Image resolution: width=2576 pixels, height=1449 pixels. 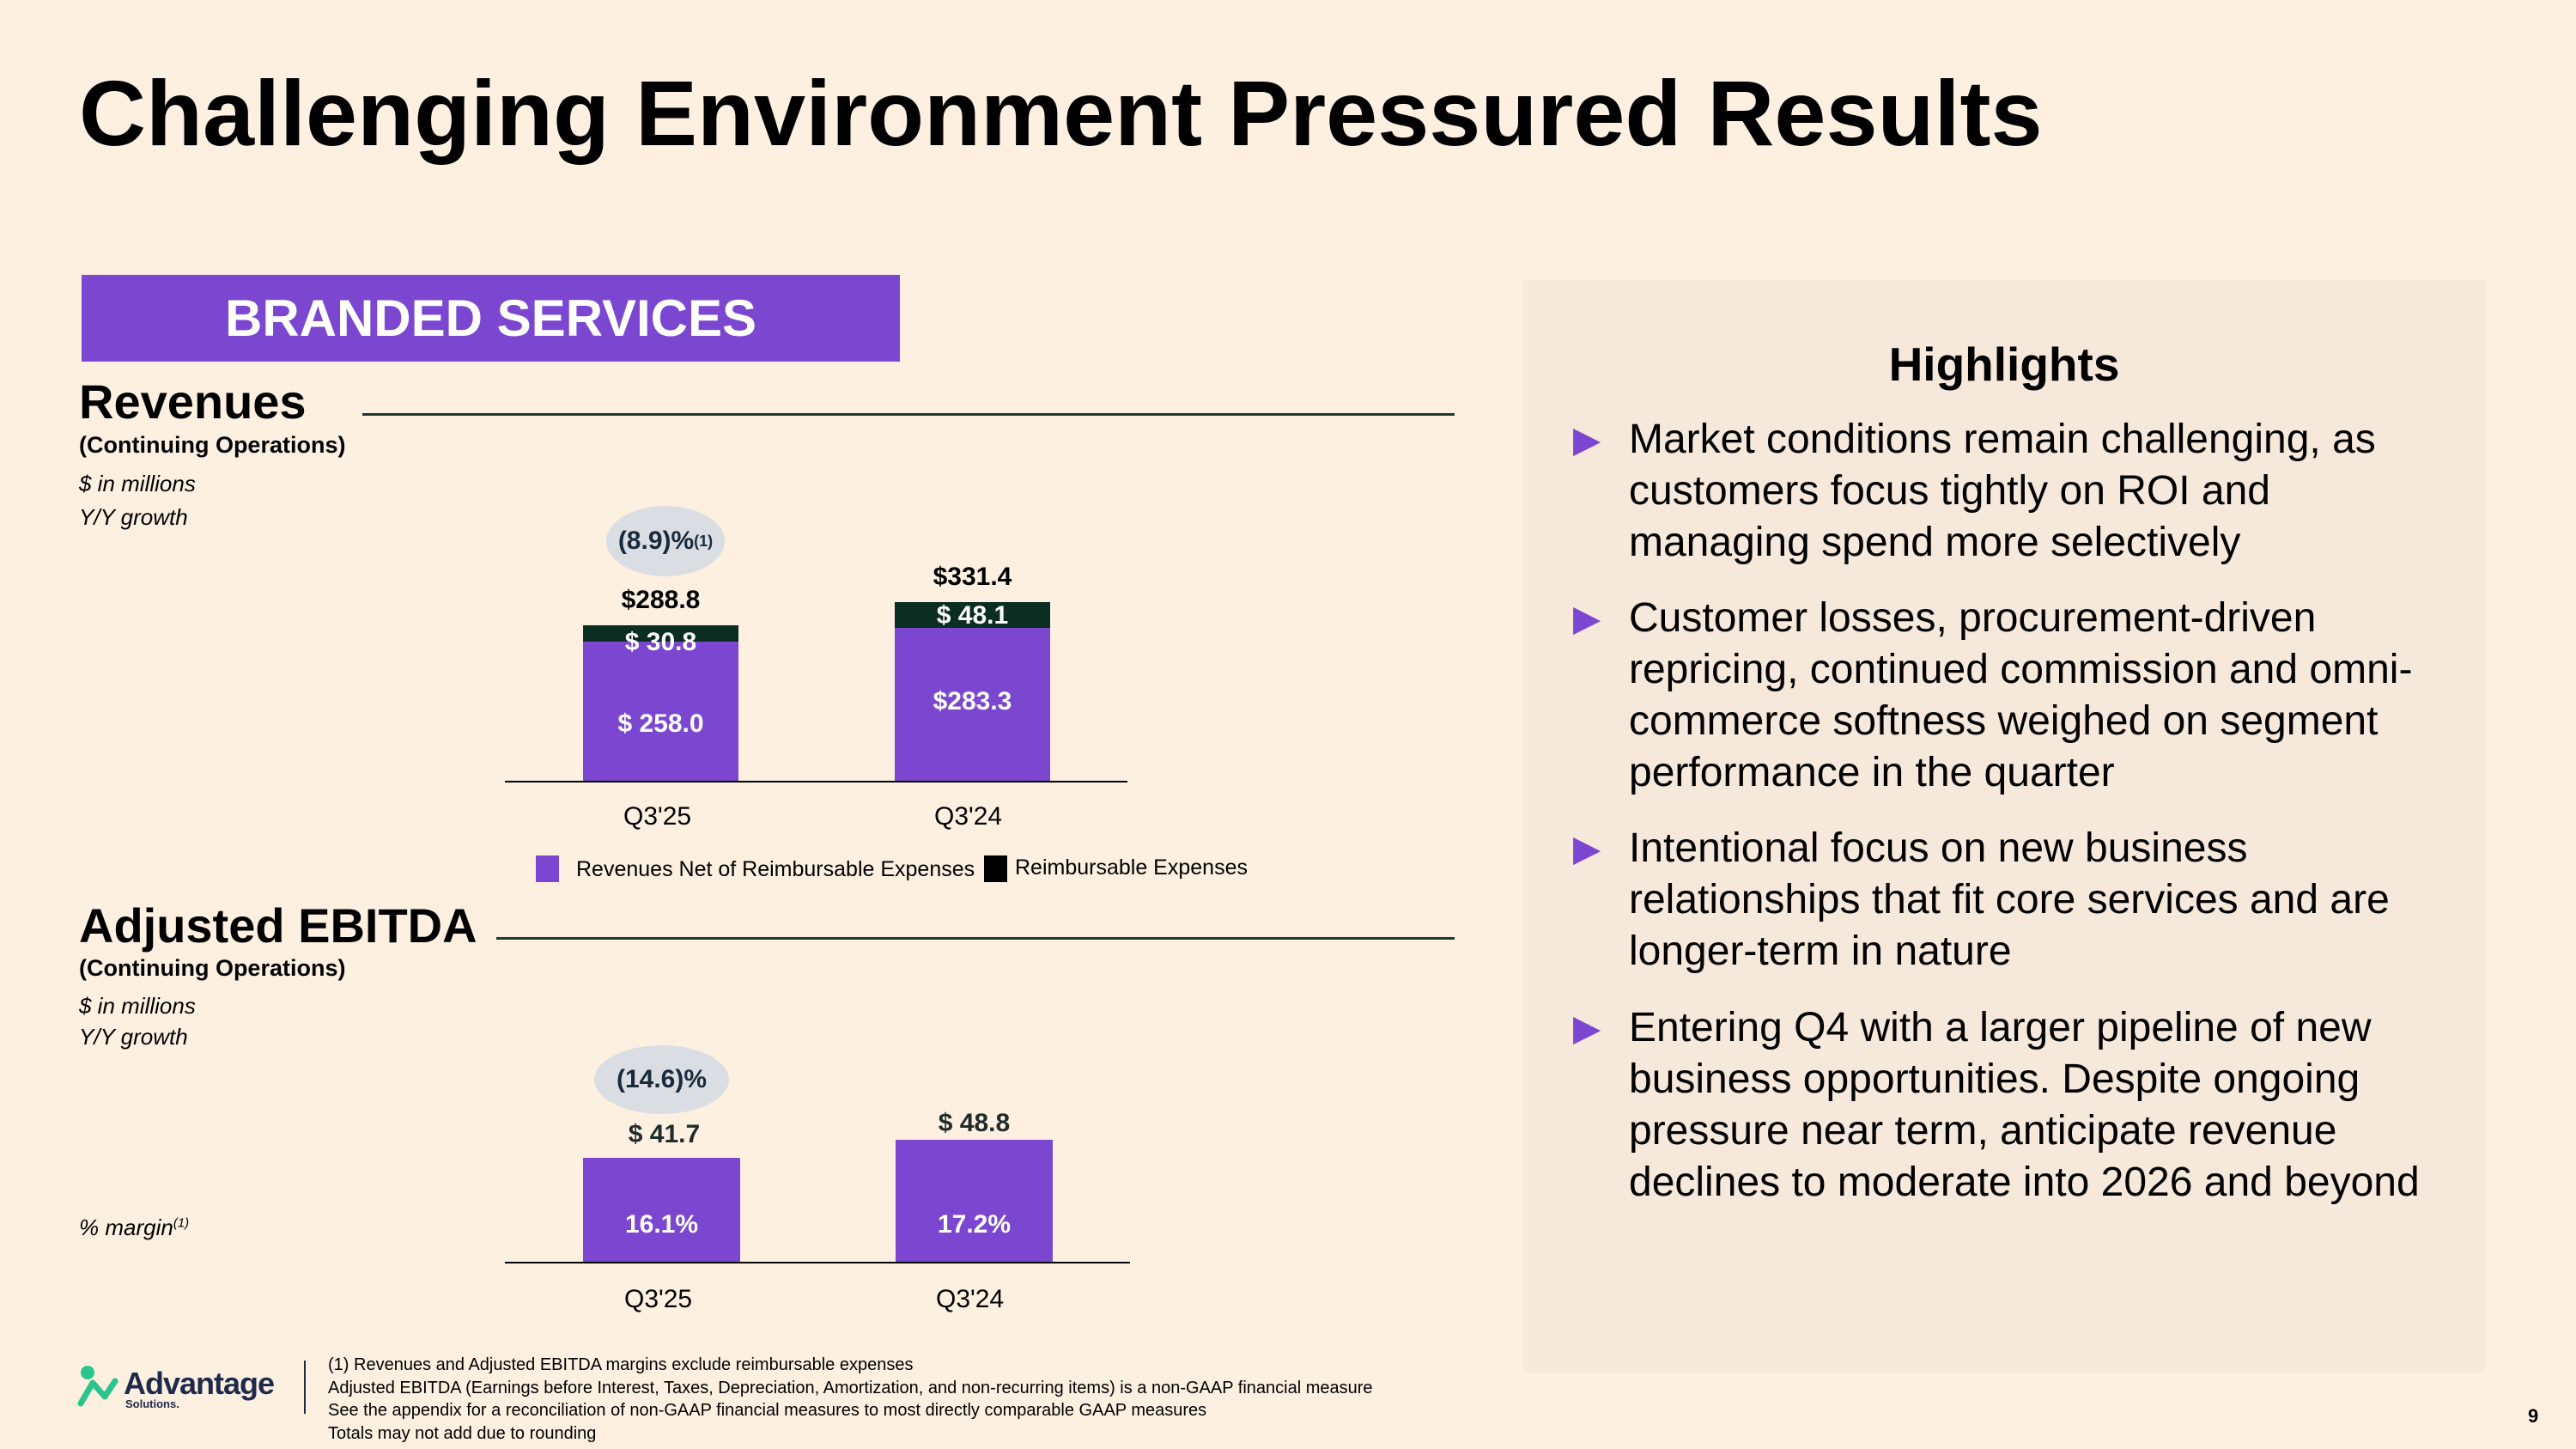 I want to click on ebitda-tick-q324: Q3'24, so click(x=970, y=1299).